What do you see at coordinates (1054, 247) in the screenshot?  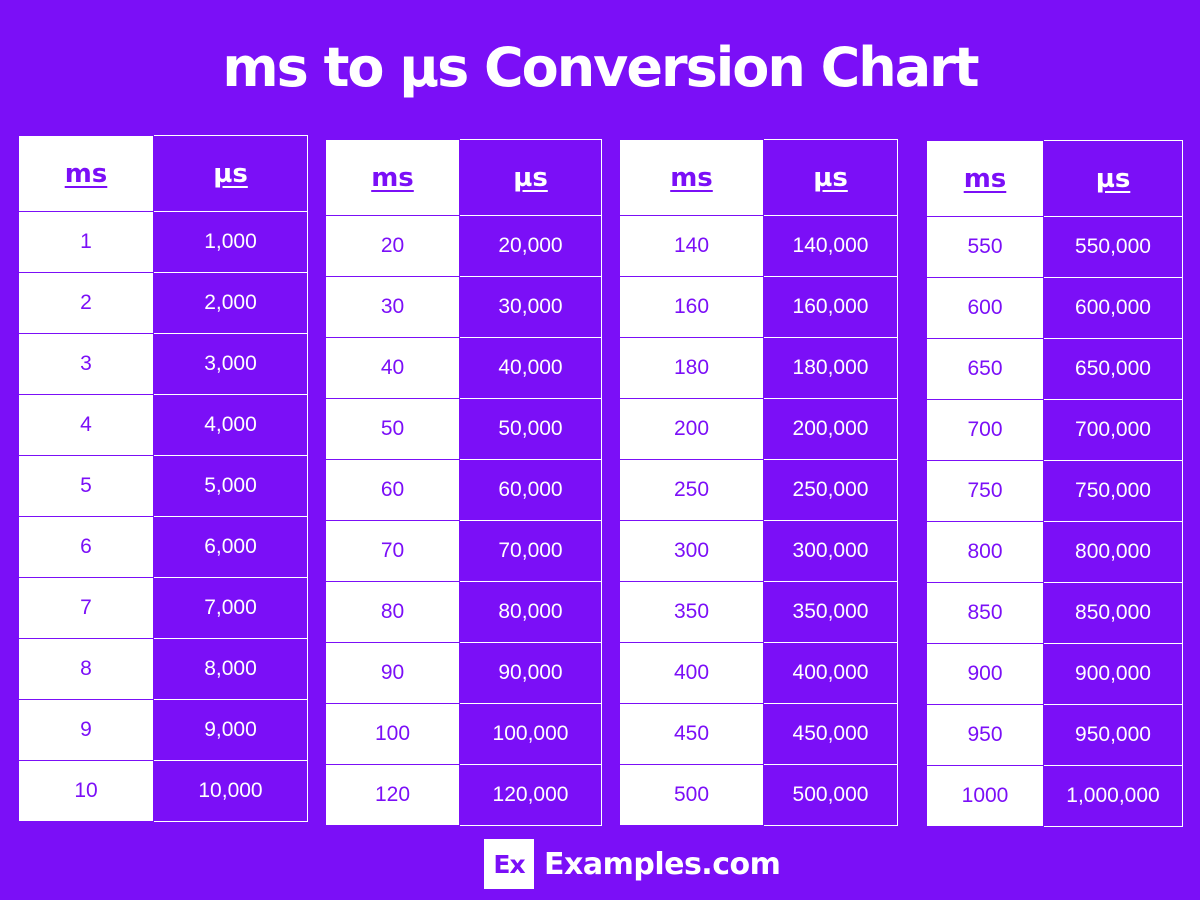 I see `table-row: 550 550,000` at bounding box center [1054, 247].